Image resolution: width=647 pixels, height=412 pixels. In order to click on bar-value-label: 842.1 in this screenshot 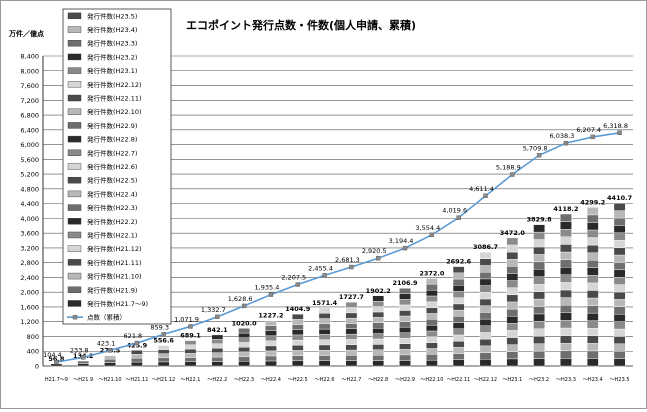, I will do `click(217, 330)`.